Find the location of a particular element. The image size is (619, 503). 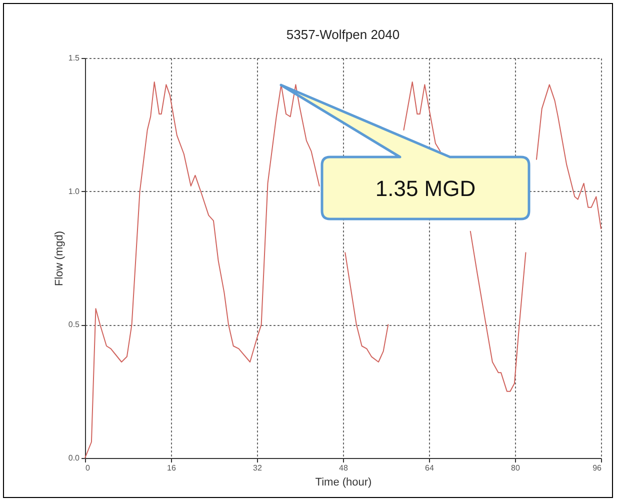

x-tick-label: 64 is located at coordinates (429, 468).